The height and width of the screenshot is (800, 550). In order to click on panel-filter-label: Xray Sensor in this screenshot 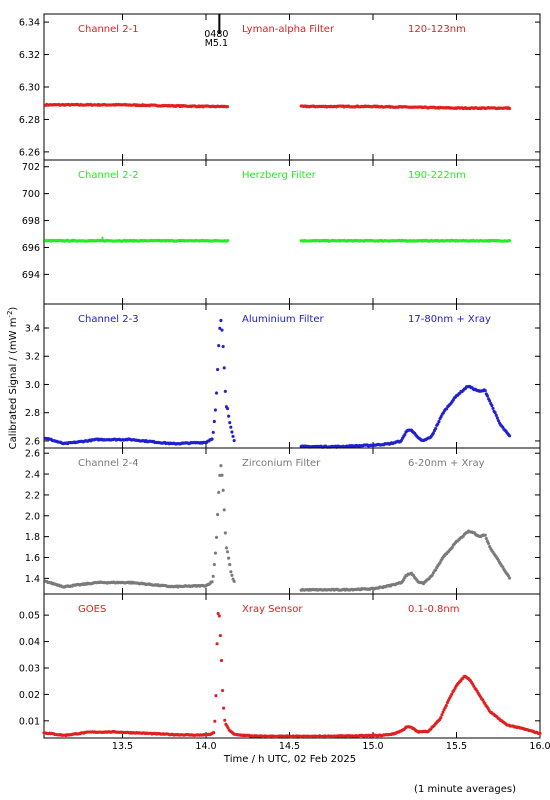, I will do `click(272, 609)`.